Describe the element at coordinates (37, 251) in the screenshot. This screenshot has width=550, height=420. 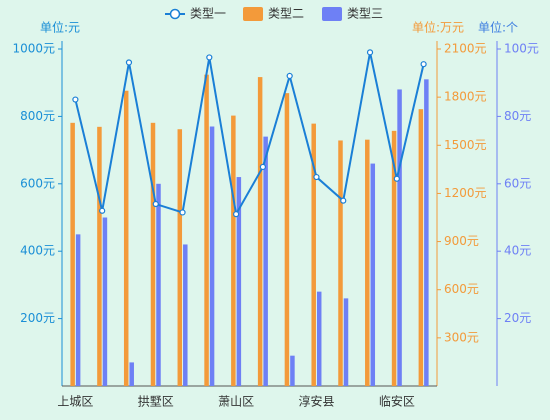
I see `y-tick-label: 400元` at that location.